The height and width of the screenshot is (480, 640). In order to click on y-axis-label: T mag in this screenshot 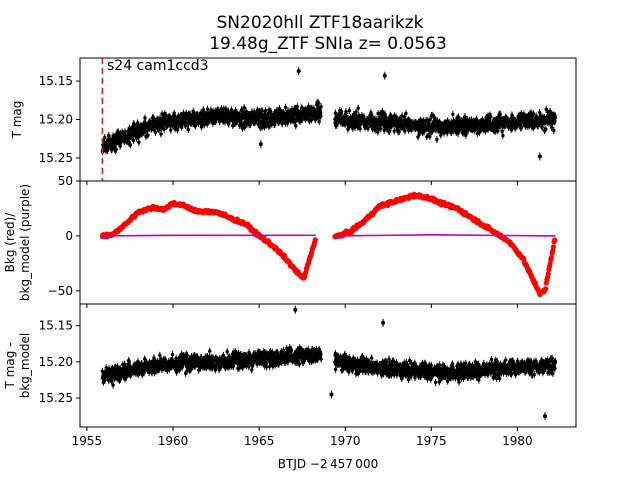, I will do `click(17, 120)`.